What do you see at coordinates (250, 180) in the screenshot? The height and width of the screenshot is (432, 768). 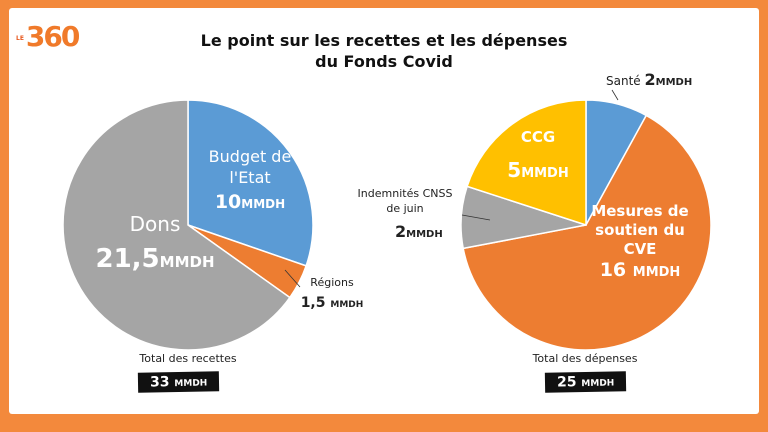 I see `label-budget: Budget de l'Etat 10MMDH` at bounding box center [250, 180].